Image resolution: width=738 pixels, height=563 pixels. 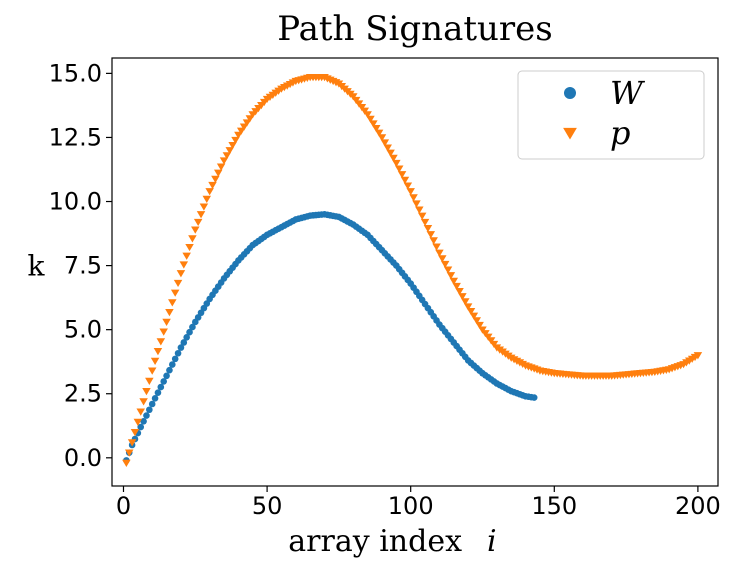 I want to click on y-tick-label: 2.5, so click(x=83, y=394).